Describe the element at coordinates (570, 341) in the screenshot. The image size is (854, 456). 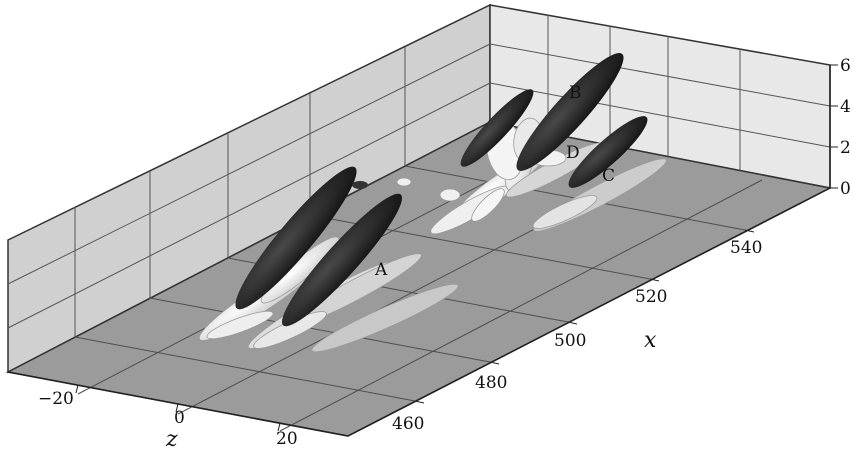
I see `x-tick-label: 500` at that location.